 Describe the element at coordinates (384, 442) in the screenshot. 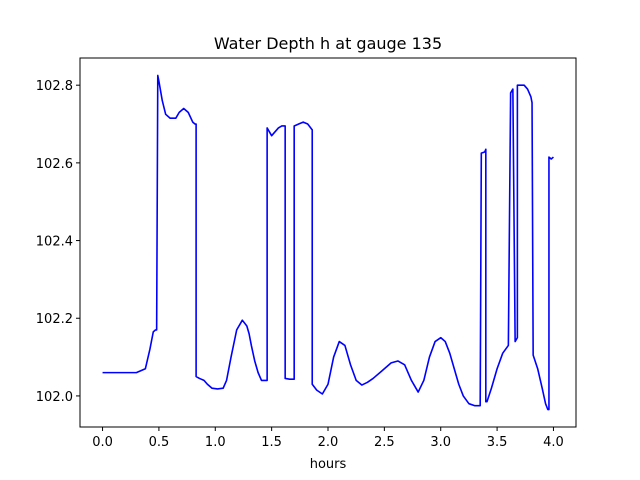

I see `x-tick-label: 2.5` at that location.